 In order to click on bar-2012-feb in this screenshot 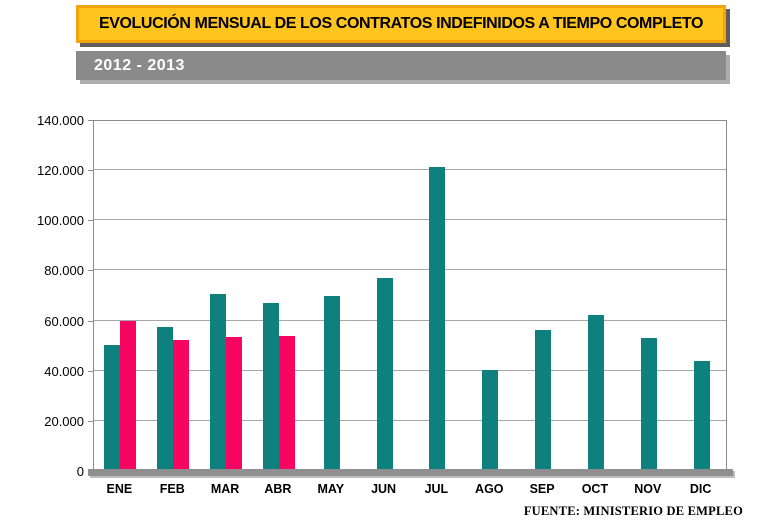, I will do `click(165, 398)`.